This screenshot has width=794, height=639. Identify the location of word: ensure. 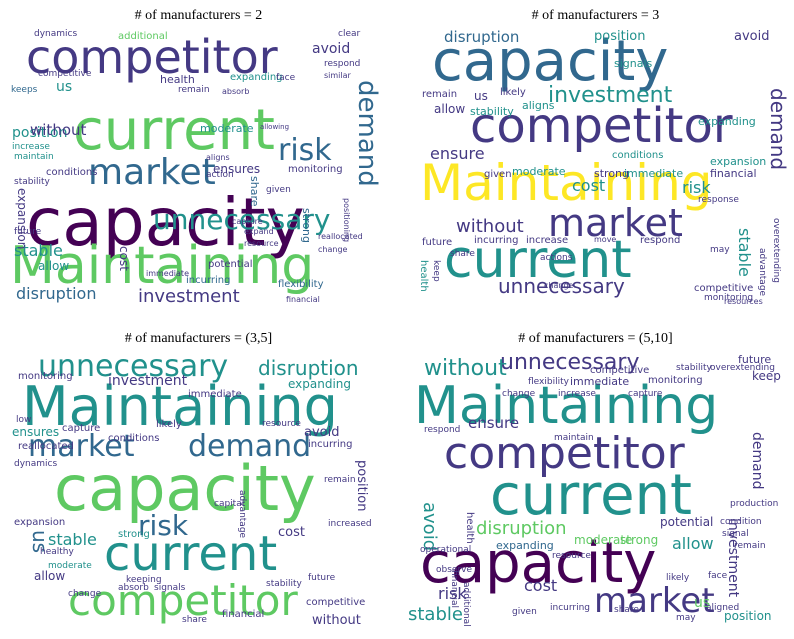
(494, 423).